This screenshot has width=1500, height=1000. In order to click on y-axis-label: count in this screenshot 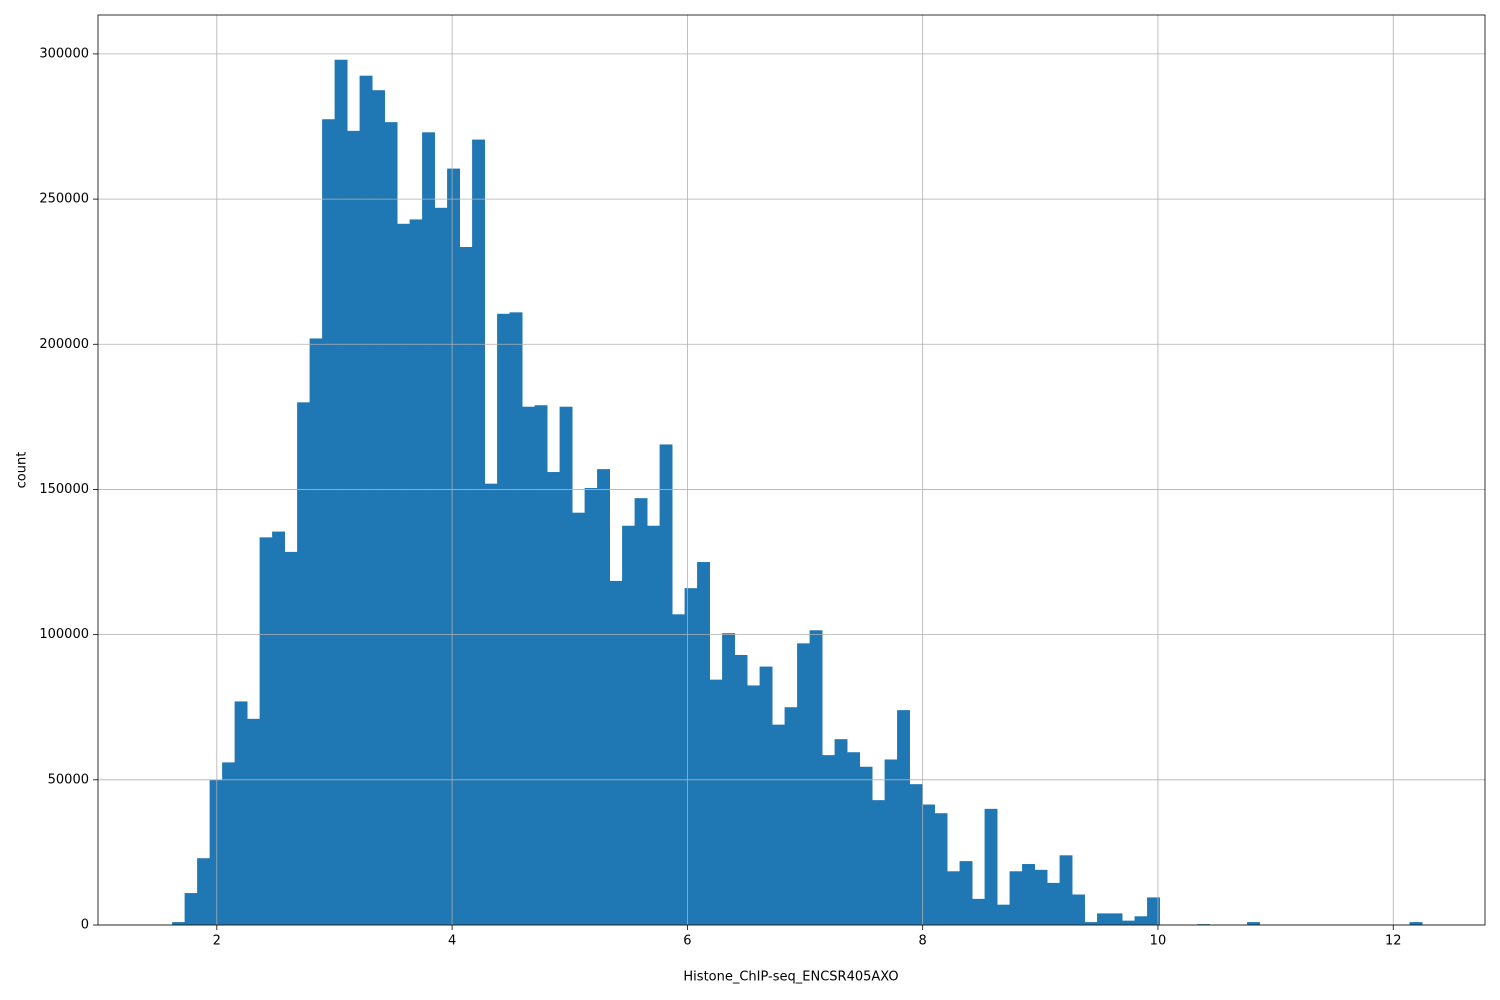, I will do `click(22, 470)`.